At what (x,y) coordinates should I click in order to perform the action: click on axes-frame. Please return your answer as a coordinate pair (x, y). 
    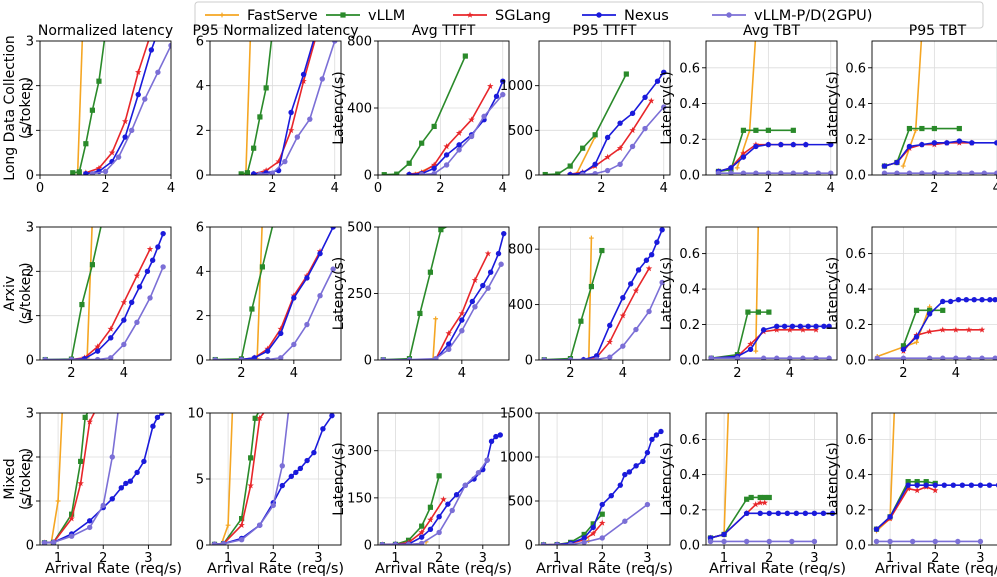
    Looking at the image, I should click on (604, 108).